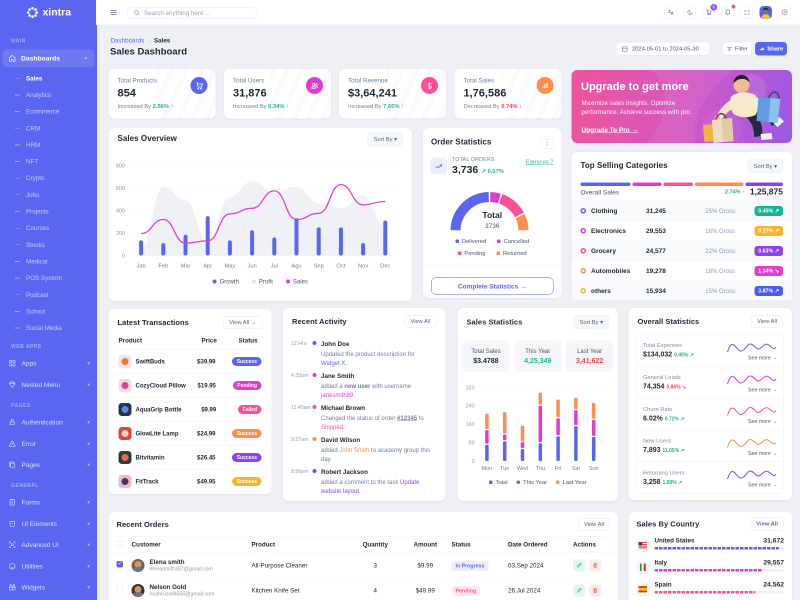 The width and height of the screenshot is (800, 600). I want to click on svg-text: Agu, so click(296, 267).